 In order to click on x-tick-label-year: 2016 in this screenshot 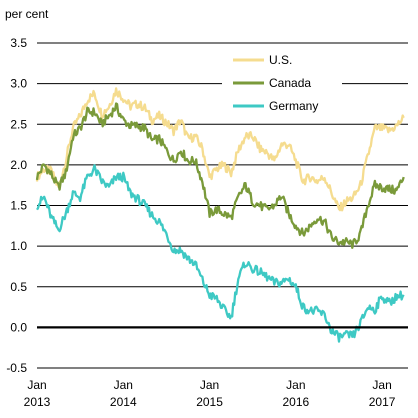, I will do `click(295, 402)`.